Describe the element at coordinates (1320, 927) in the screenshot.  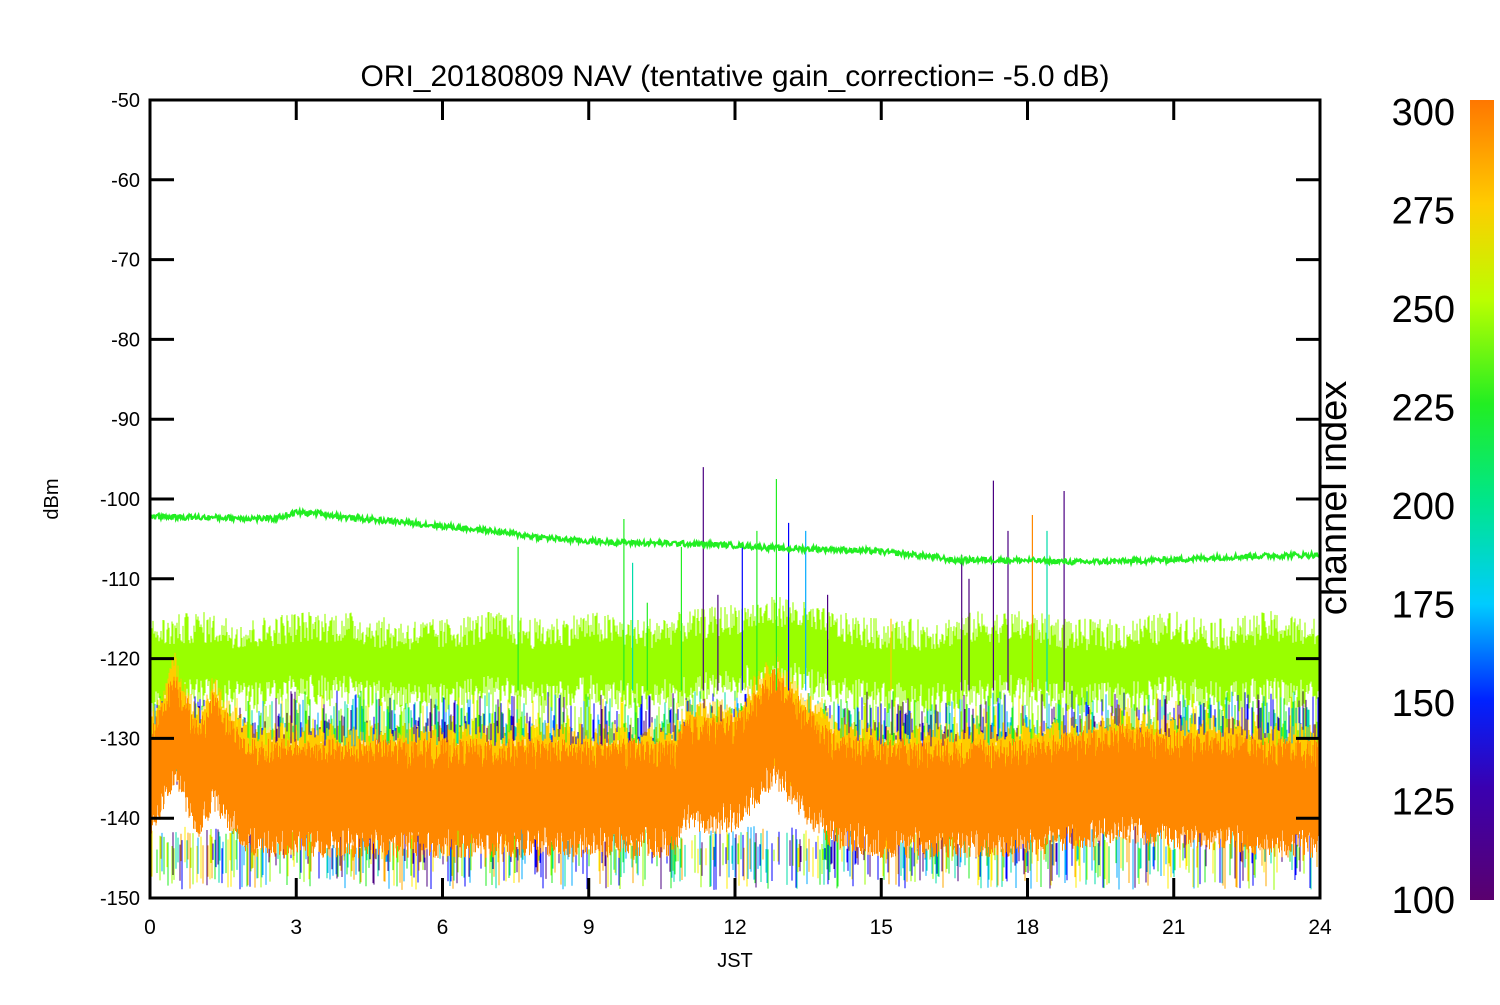
I see `x-tick-label: 24` at that location.